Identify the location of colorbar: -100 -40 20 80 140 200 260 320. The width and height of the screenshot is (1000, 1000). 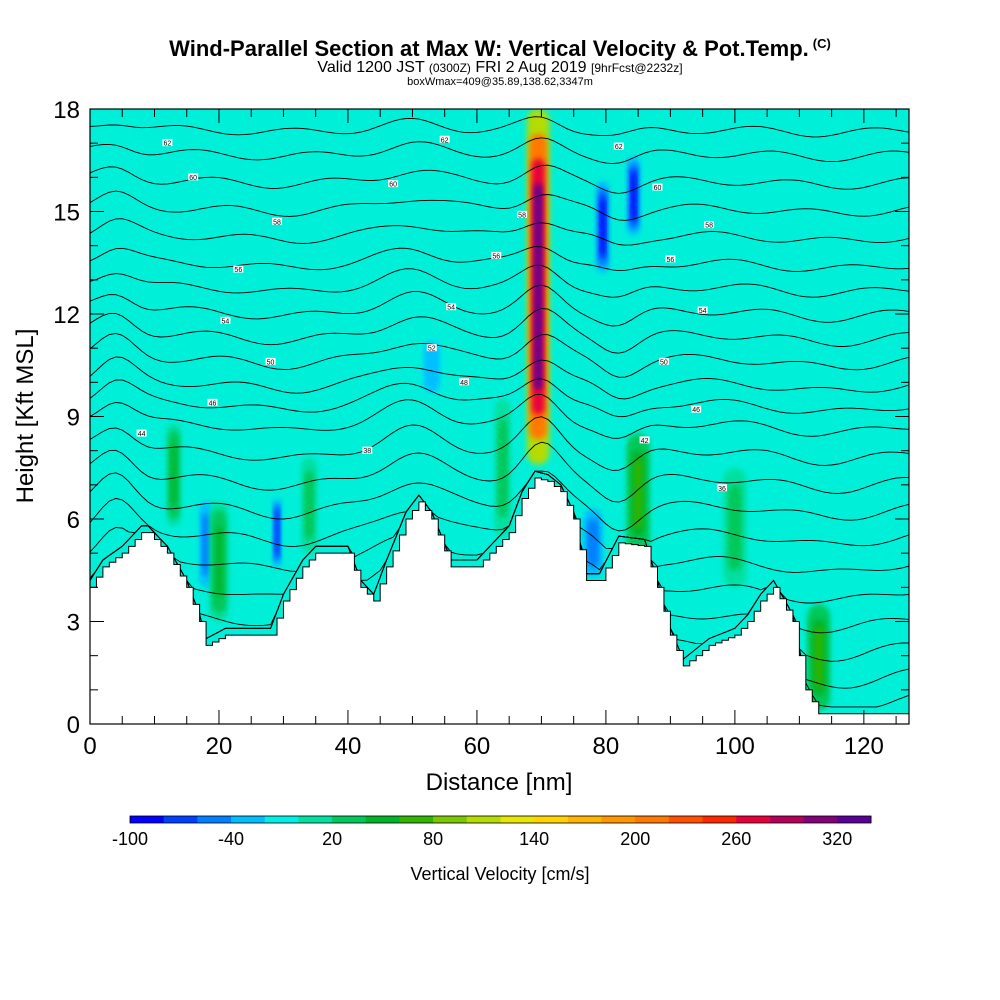
(492, 832).